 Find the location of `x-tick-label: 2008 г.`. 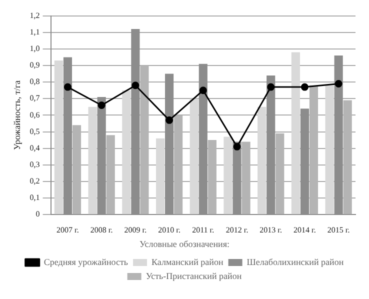

x-tick-label: 2008 г. is located at coordinates (101, 229).